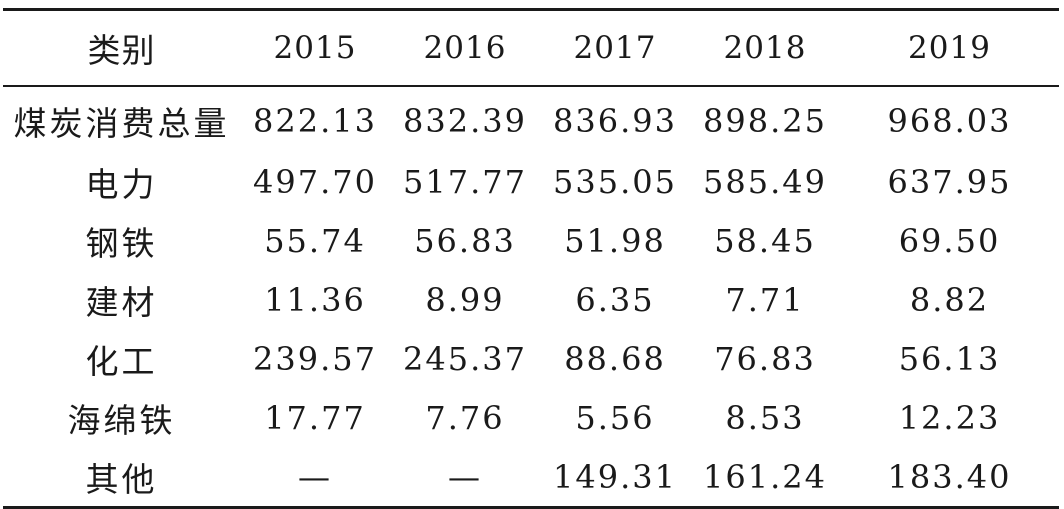  What do you see at coordinates (531, 299) in the screenshot?
I see `table-row: 建材 11.36 8.99 6.35 7.71 8.82` at bounding box center [531, 299].